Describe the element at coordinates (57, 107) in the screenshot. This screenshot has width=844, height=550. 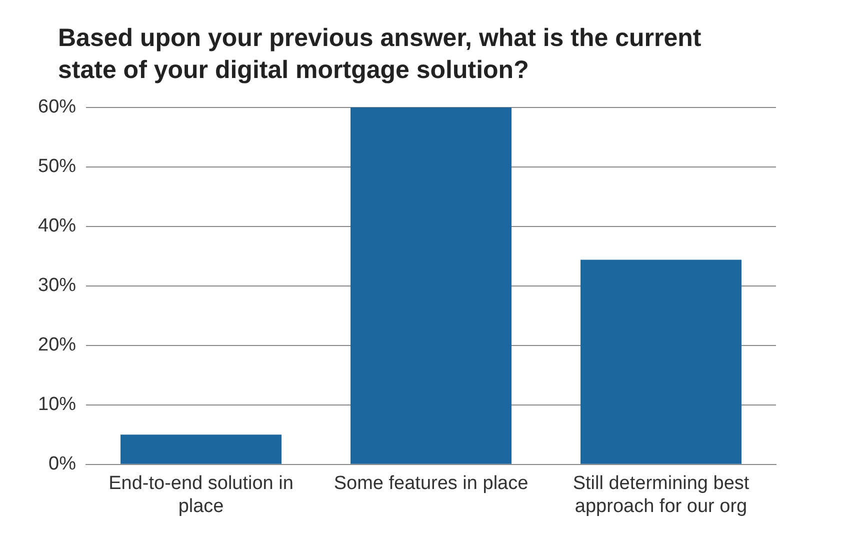
I see `y-tick-label: 60%` at that location.